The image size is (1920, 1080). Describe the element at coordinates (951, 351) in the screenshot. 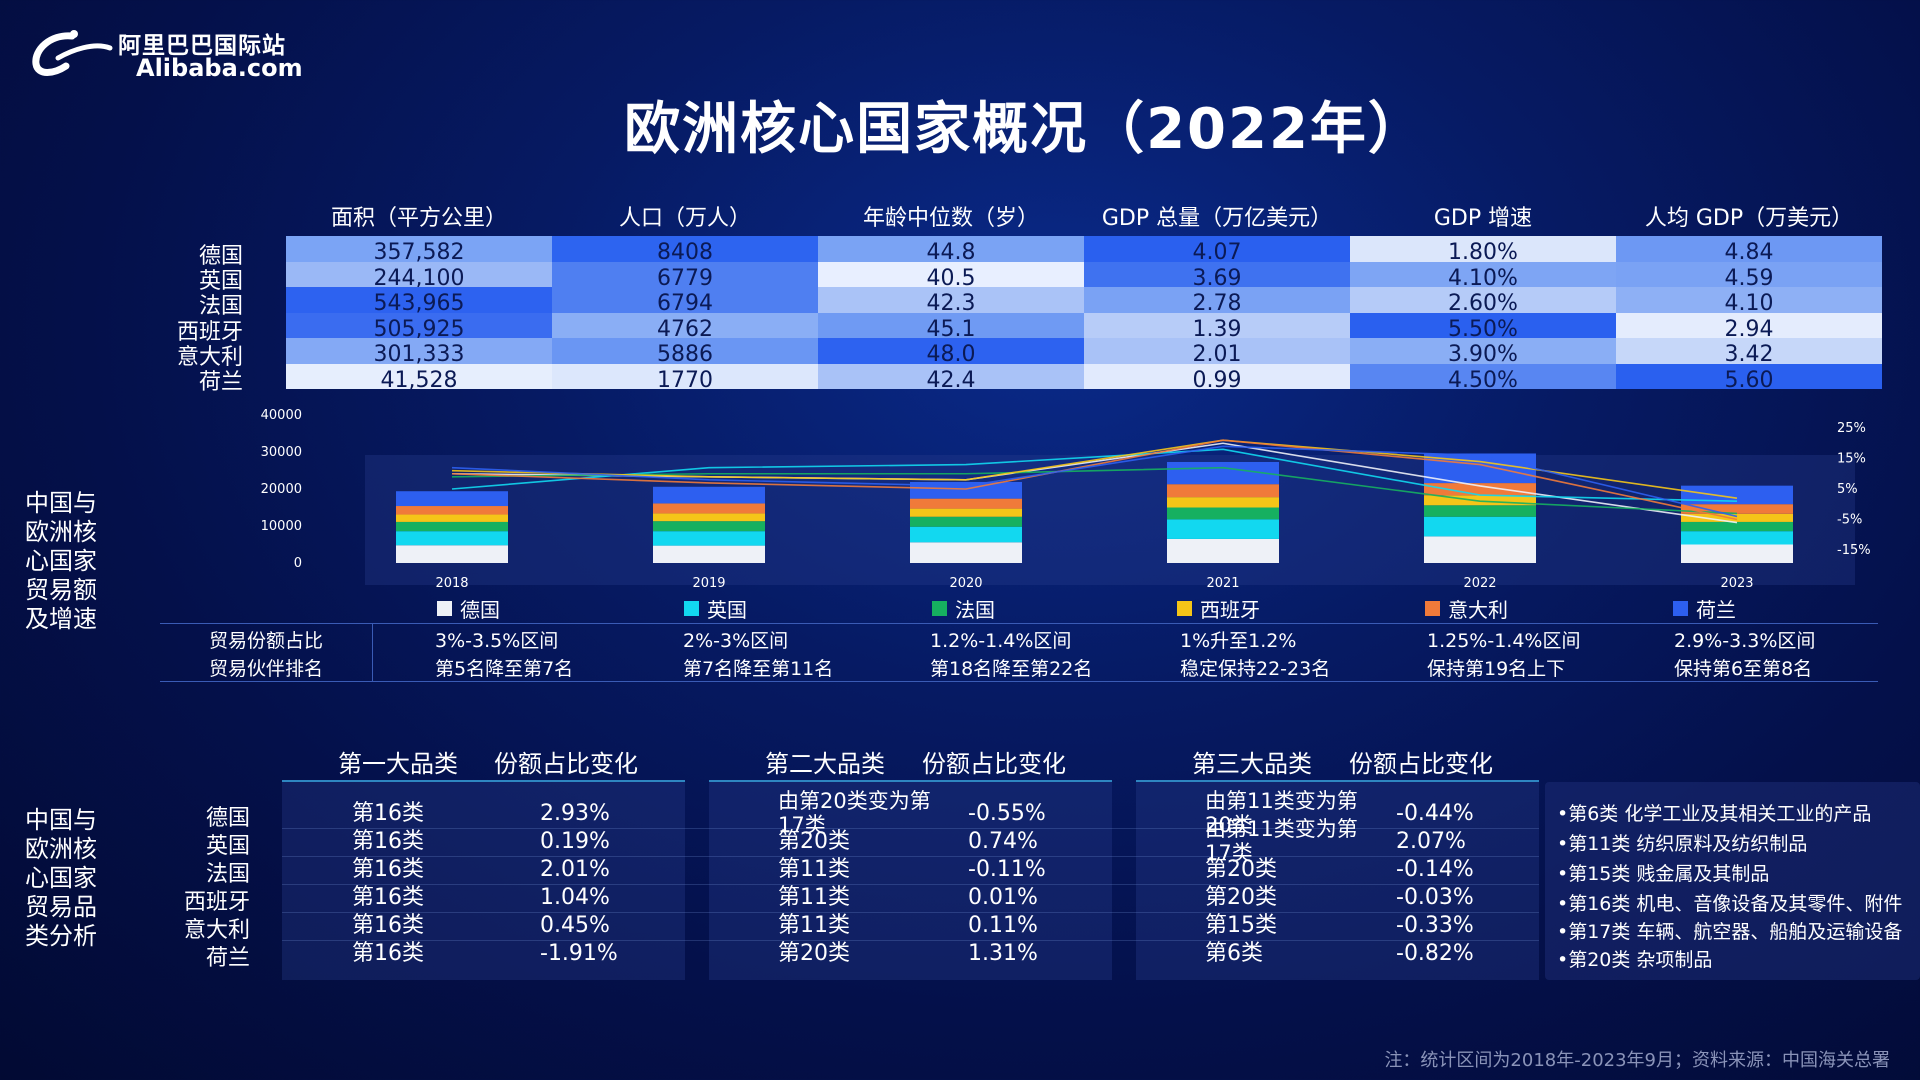

I see `stats-cell: 48.0` at that location.